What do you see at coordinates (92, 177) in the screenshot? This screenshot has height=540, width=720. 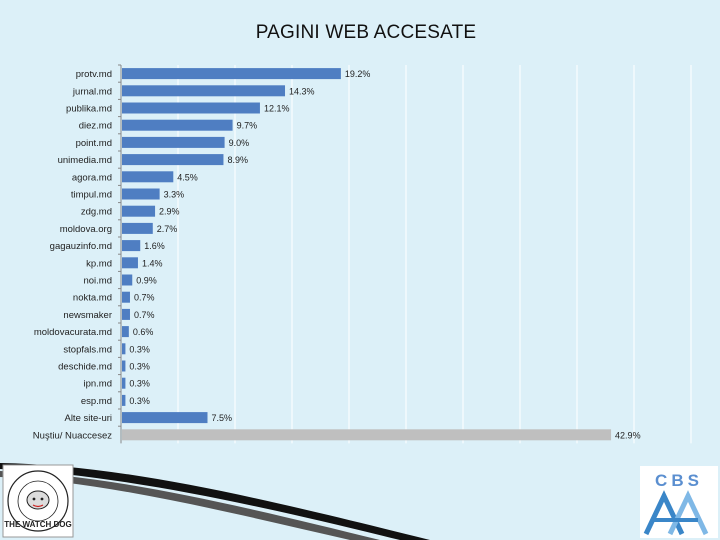 I see `category-label: agora.md` at bounding box center [92, 177].